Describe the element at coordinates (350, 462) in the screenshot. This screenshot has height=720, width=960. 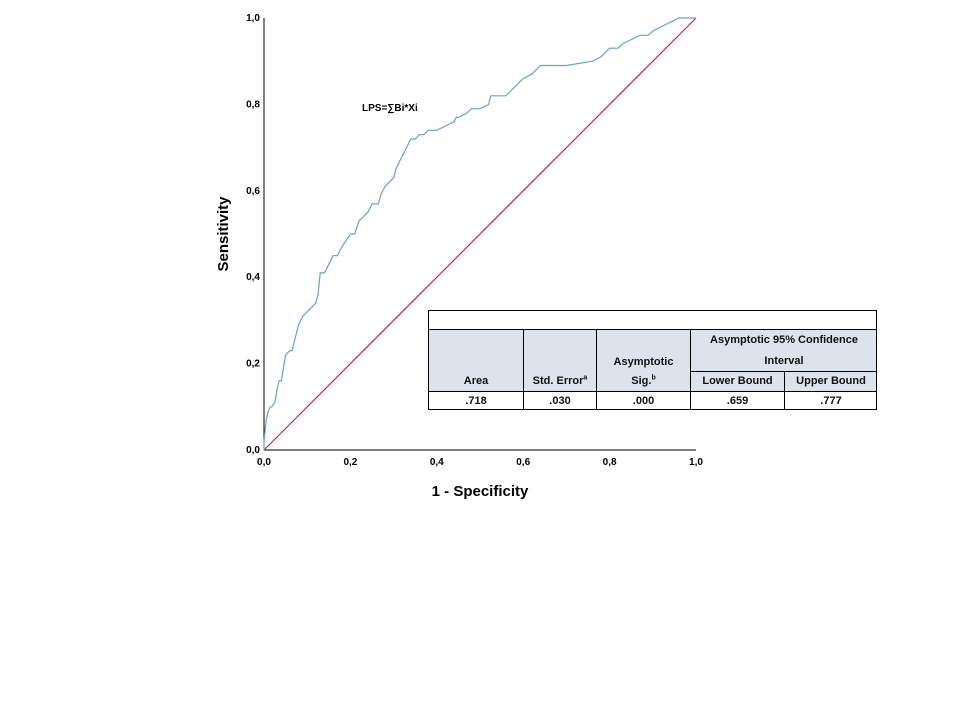
I see `x-tick-label: 0,2` at that location.